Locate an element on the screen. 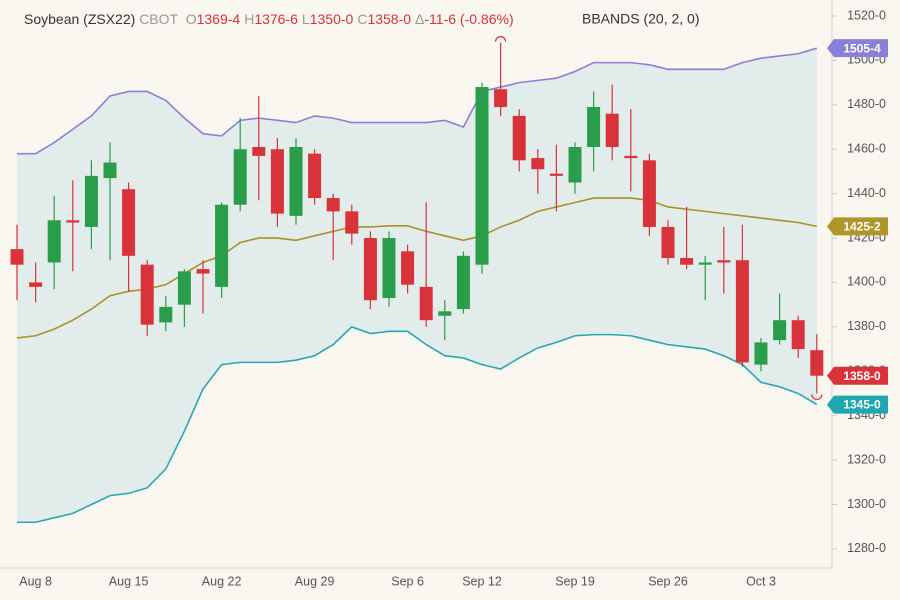  item-value: -11-6 (-0.86%) is located at coordinates (468, 19).